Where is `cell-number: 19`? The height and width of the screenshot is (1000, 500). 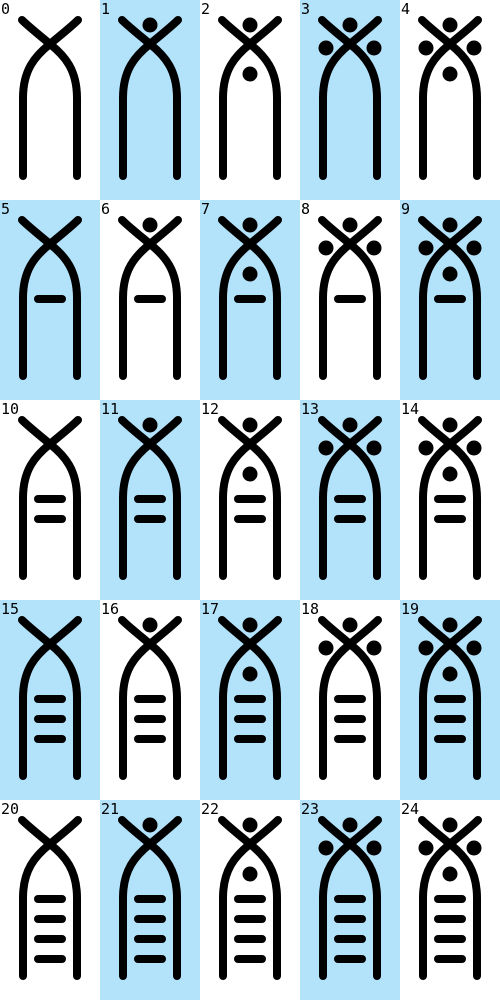 cell-number: 19 is located at coordinates (410, 609).